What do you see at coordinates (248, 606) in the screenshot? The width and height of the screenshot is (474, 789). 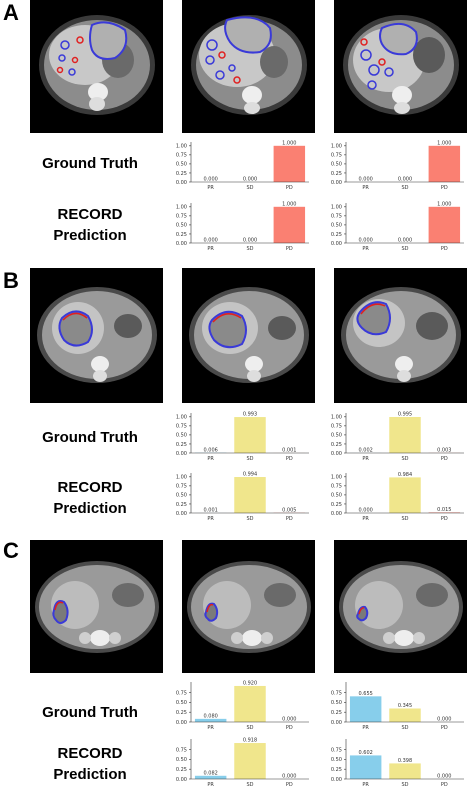 I see `ct-scan-c2` at bounding box center [248, 606].